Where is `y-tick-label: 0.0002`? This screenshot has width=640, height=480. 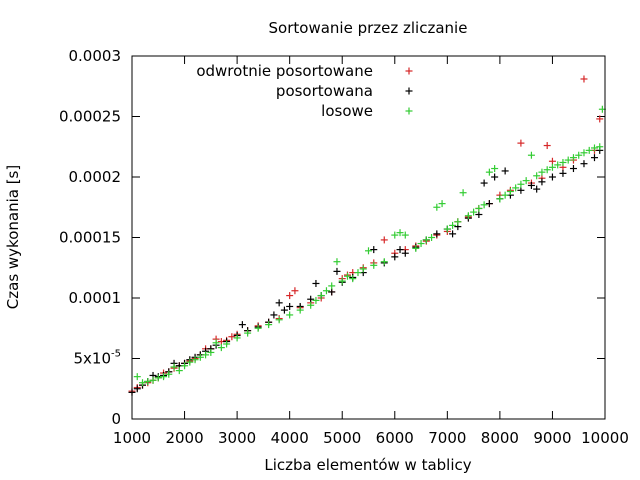
y-tick-label: 0.0002 is located at coordinates (95, 177).